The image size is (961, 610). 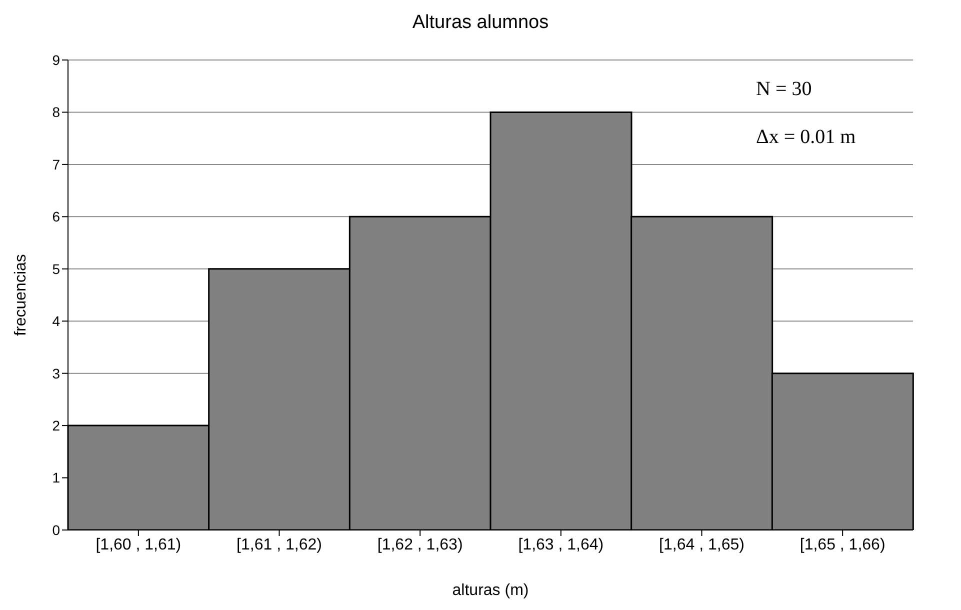 What do you see at coordinates (784, 89) in the screenshot?
I see `annotation: N = 30` at bounding box center [784, 89].